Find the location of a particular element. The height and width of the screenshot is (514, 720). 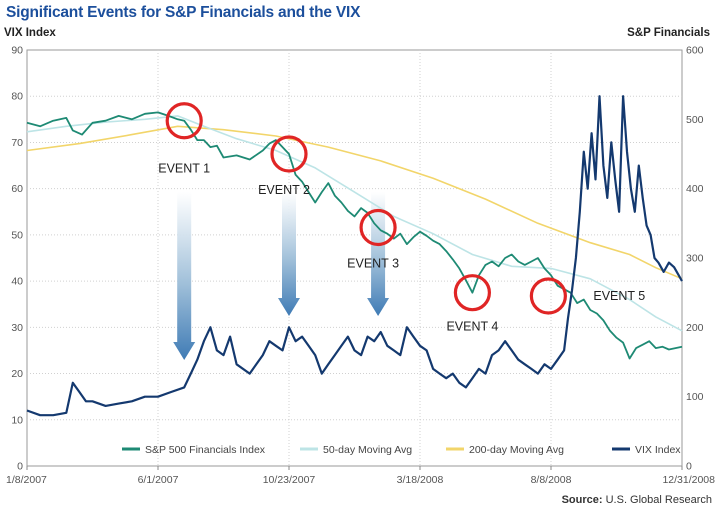

left-tick-label: 10 is located at coordinates (17, 420).